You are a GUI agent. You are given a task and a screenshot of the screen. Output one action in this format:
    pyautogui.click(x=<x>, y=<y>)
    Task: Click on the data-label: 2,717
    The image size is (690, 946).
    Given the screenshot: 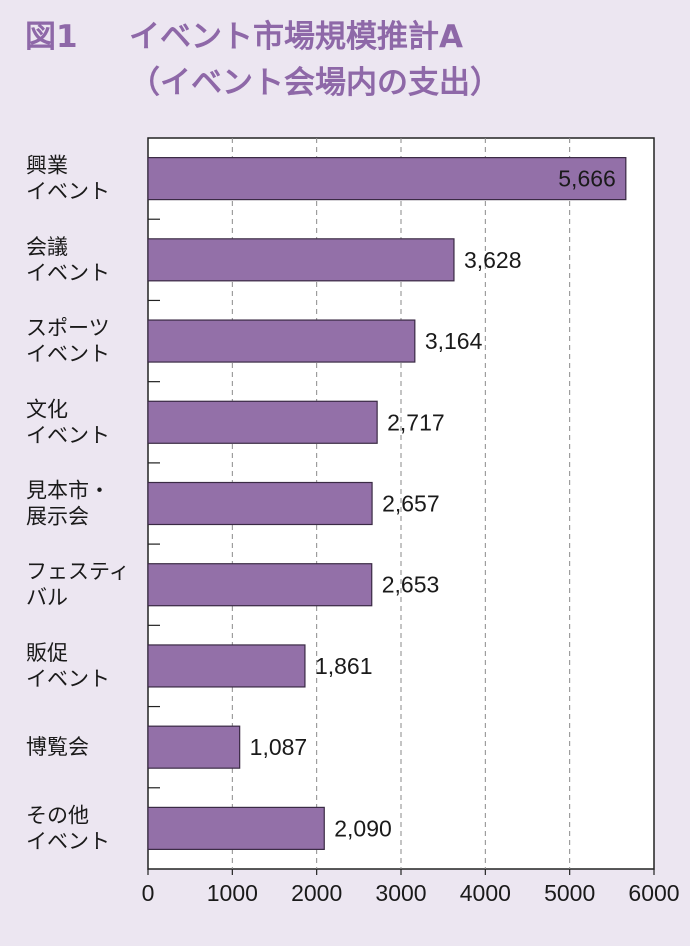 What is the action you would take?
    pyautogui.click(x=416, y=422)
    